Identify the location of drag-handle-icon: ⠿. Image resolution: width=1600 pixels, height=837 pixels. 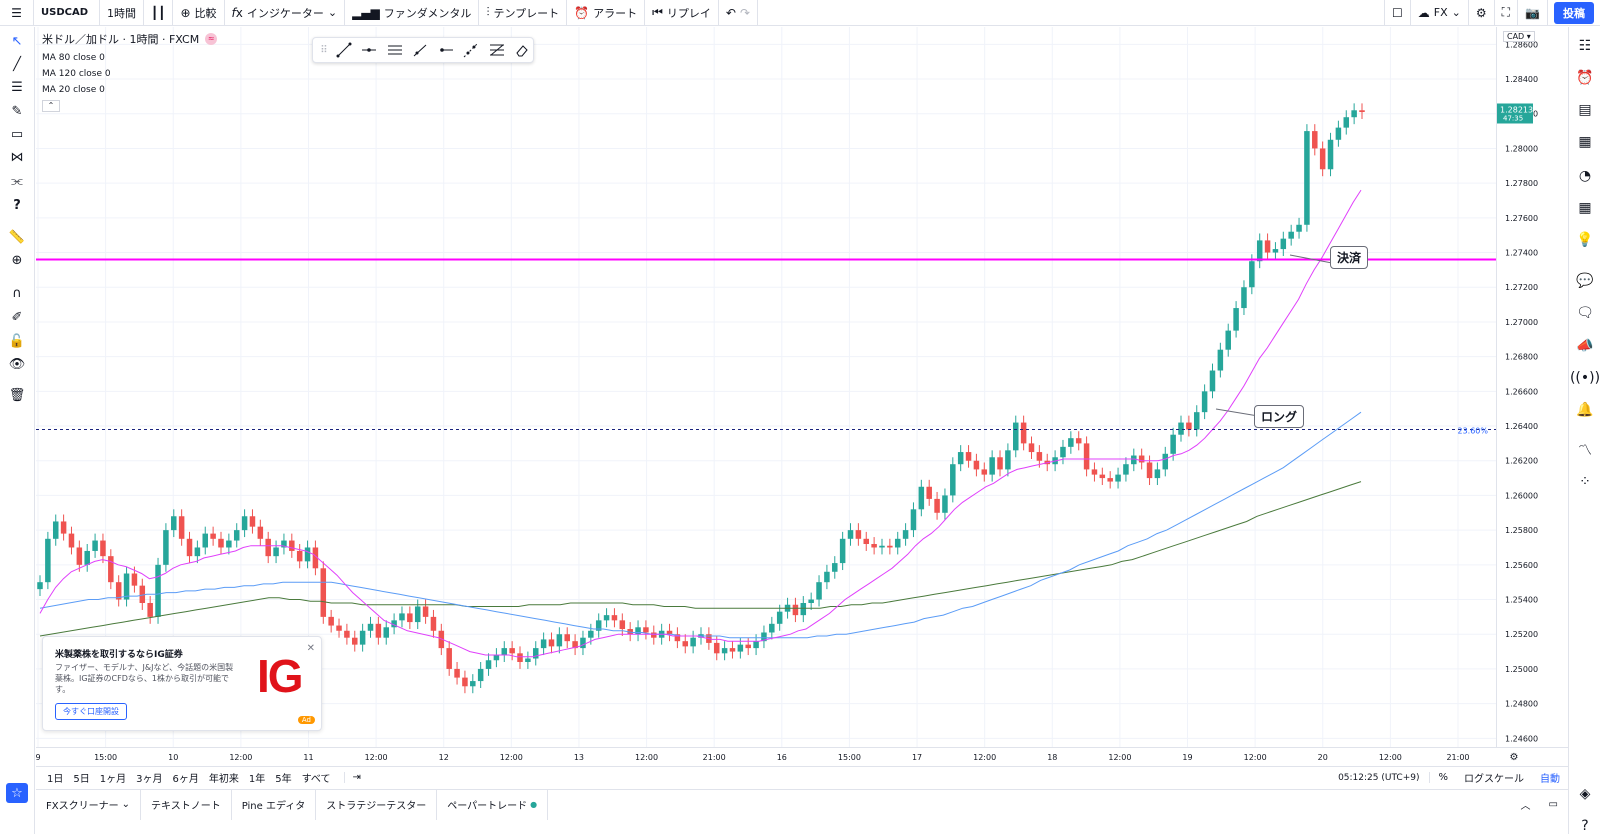
(324, 50).